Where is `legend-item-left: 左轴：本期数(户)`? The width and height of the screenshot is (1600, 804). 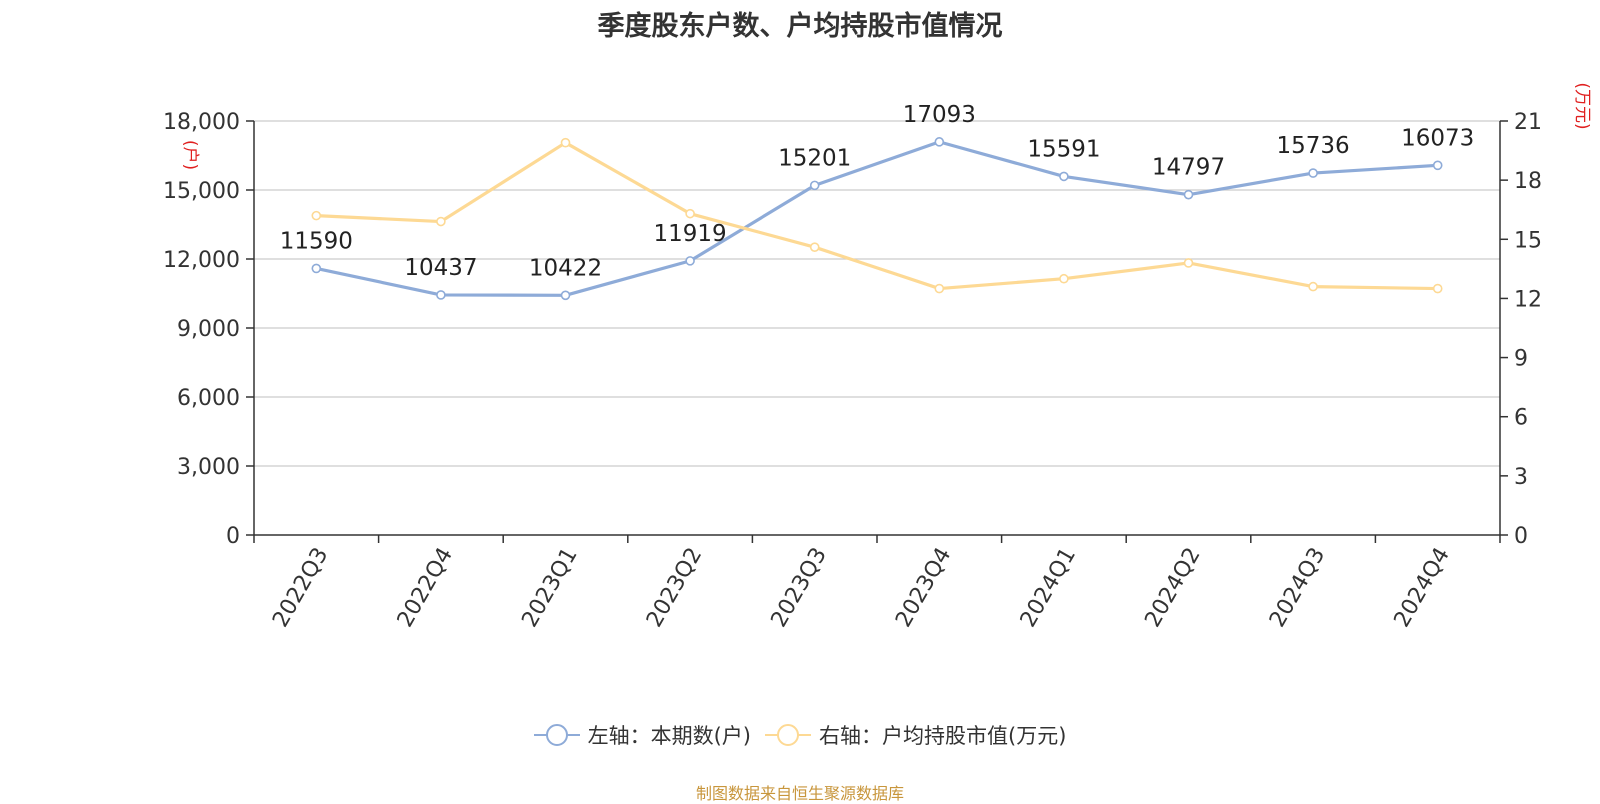 legend-item-left: 左轴：本期数(户) is located at coordinates (642, 735).